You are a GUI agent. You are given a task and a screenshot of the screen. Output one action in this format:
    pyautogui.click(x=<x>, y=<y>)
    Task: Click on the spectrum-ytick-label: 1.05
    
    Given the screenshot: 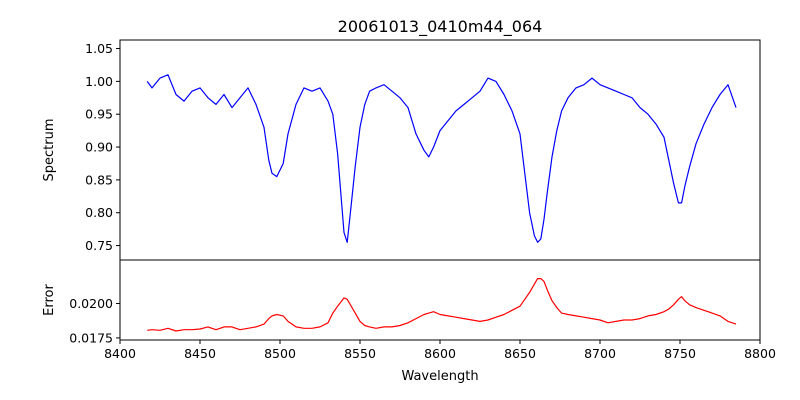 What is the action you would take?
    pyautogui.click(x=99, y=48)
    